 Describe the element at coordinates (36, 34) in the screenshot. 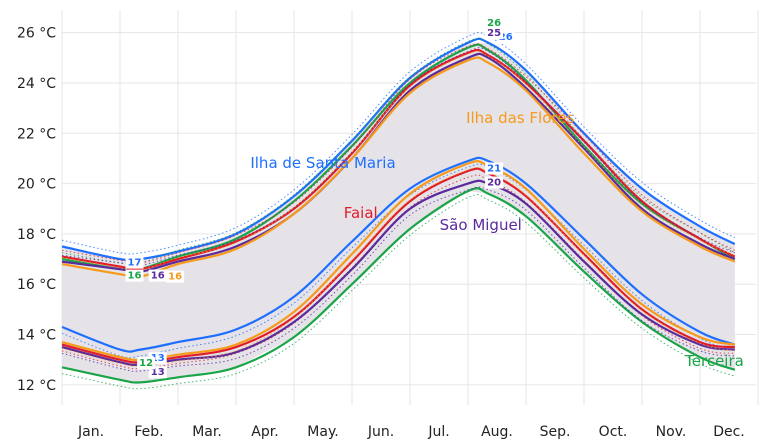

I see `y-tick-label: 26 °C` at that location.